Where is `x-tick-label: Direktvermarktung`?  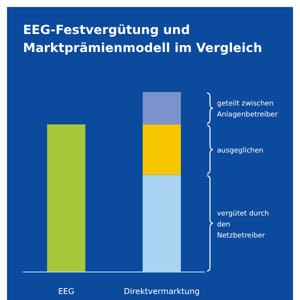 x-tick-label: Direktvermarktung is located at coordinates (162, 291).